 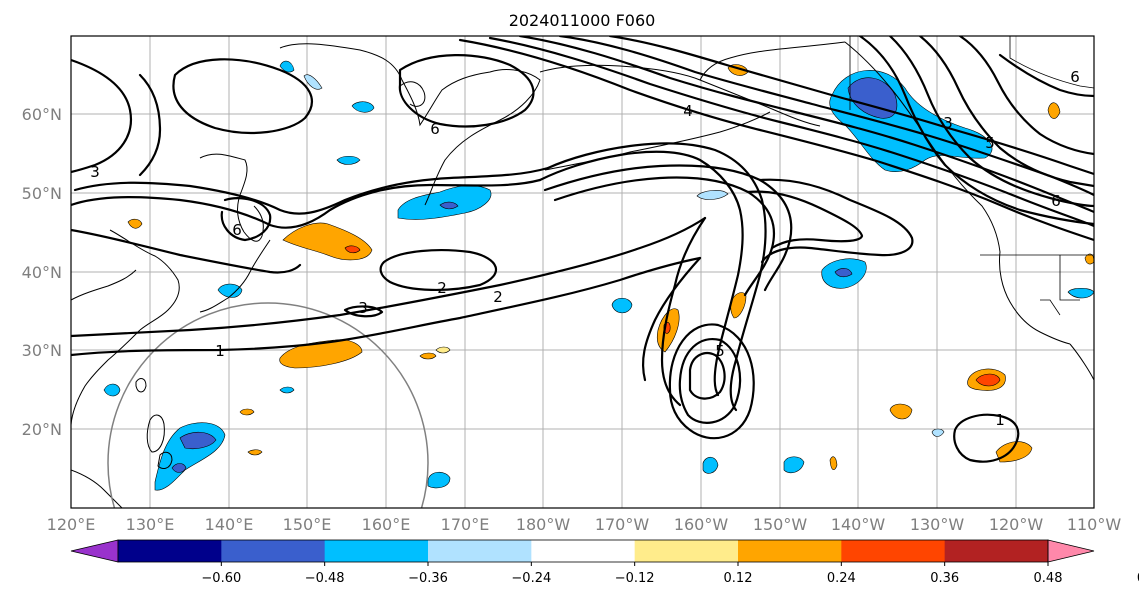 What do you see at coordinates (428, 578) in the screenshot?
I see `colorbar-tick-label: −0.36` at bounding box center [428, 578].